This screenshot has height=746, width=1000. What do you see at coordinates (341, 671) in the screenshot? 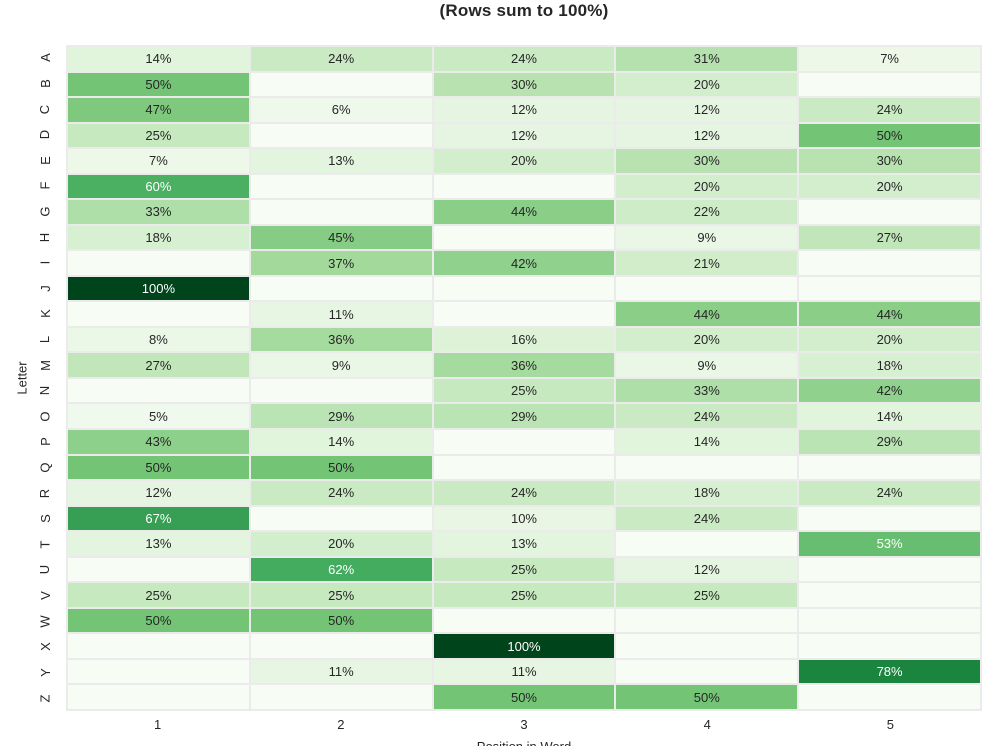
I see `heatmap-cell-Y-2: 11%` at bounding box center [341, 671].